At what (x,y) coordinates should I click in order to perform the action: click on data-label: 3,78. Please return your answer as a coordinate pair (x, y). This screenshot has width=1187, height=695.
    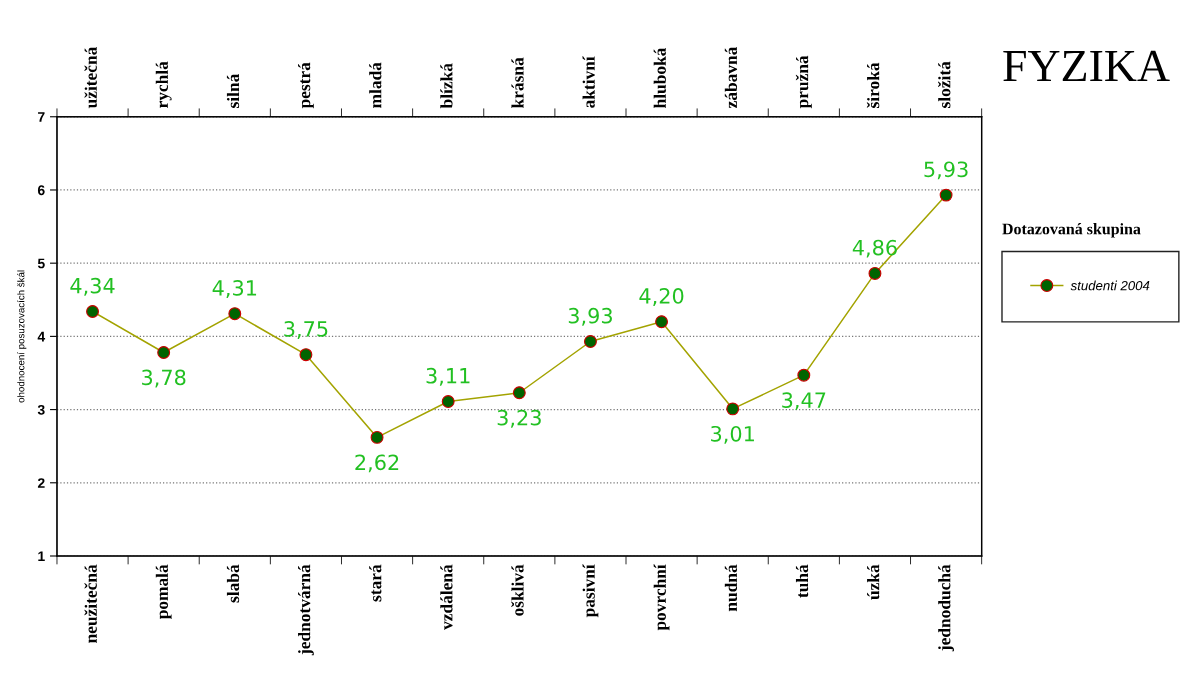
    Looking at the image, I should click on (164, 378).